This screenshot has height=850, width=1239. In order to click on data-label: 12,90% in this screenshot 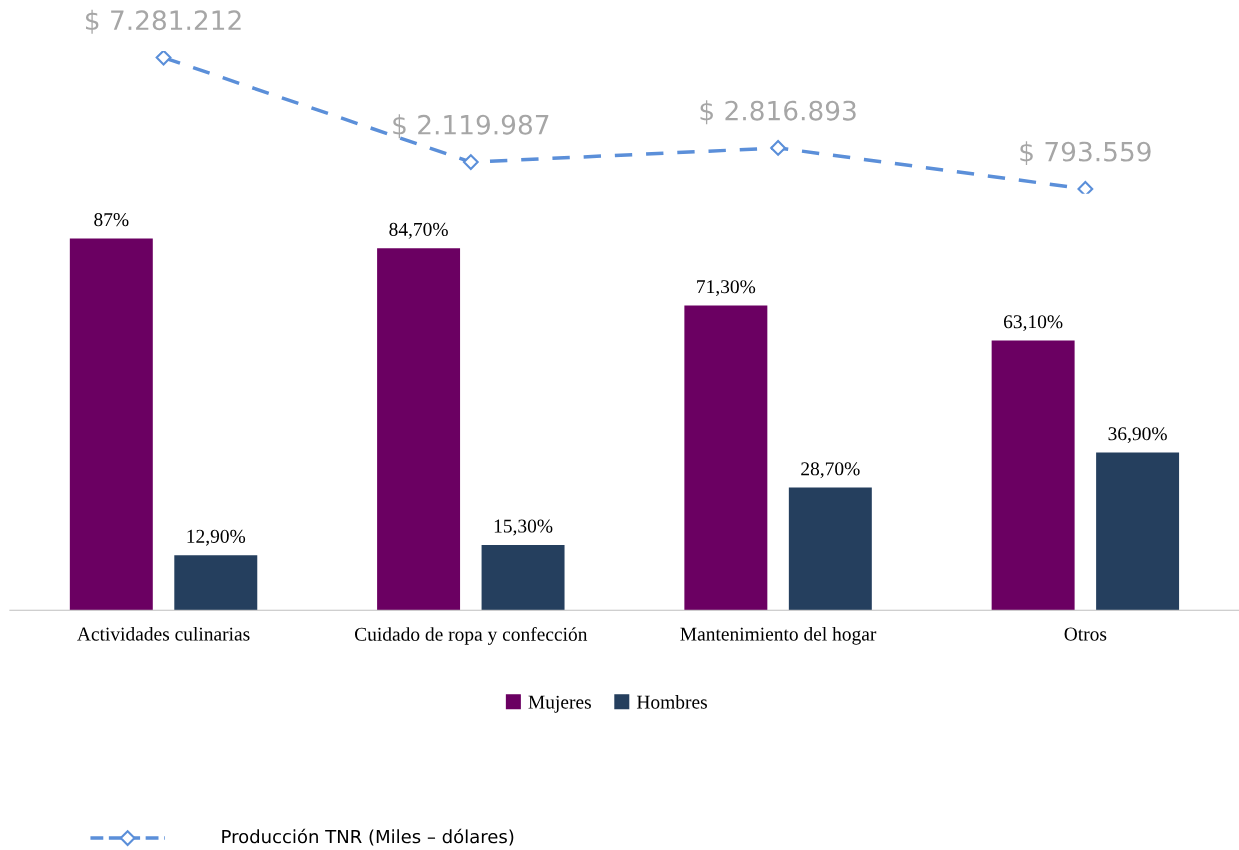, I will do `click(216, 537)`.